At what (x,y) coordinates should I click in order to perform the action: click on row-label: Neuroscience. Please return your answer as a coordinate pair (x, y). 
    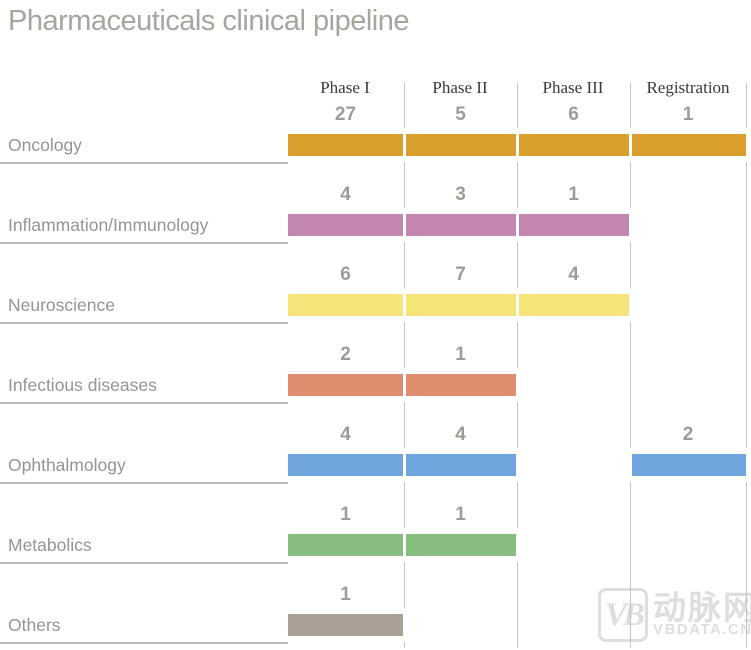
    Looking at the image, I should click on (61, 305).